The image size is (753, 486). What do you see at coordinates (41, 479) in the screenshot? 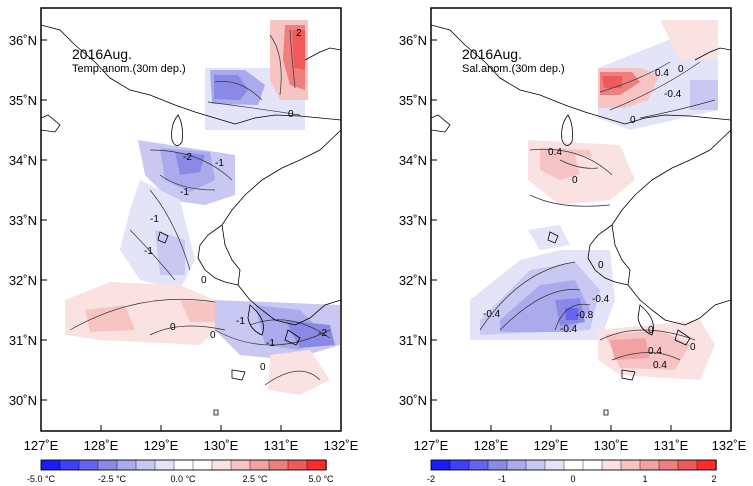
I see `colorbar-label: -5.0 °C` at bounding box center [41, 479].